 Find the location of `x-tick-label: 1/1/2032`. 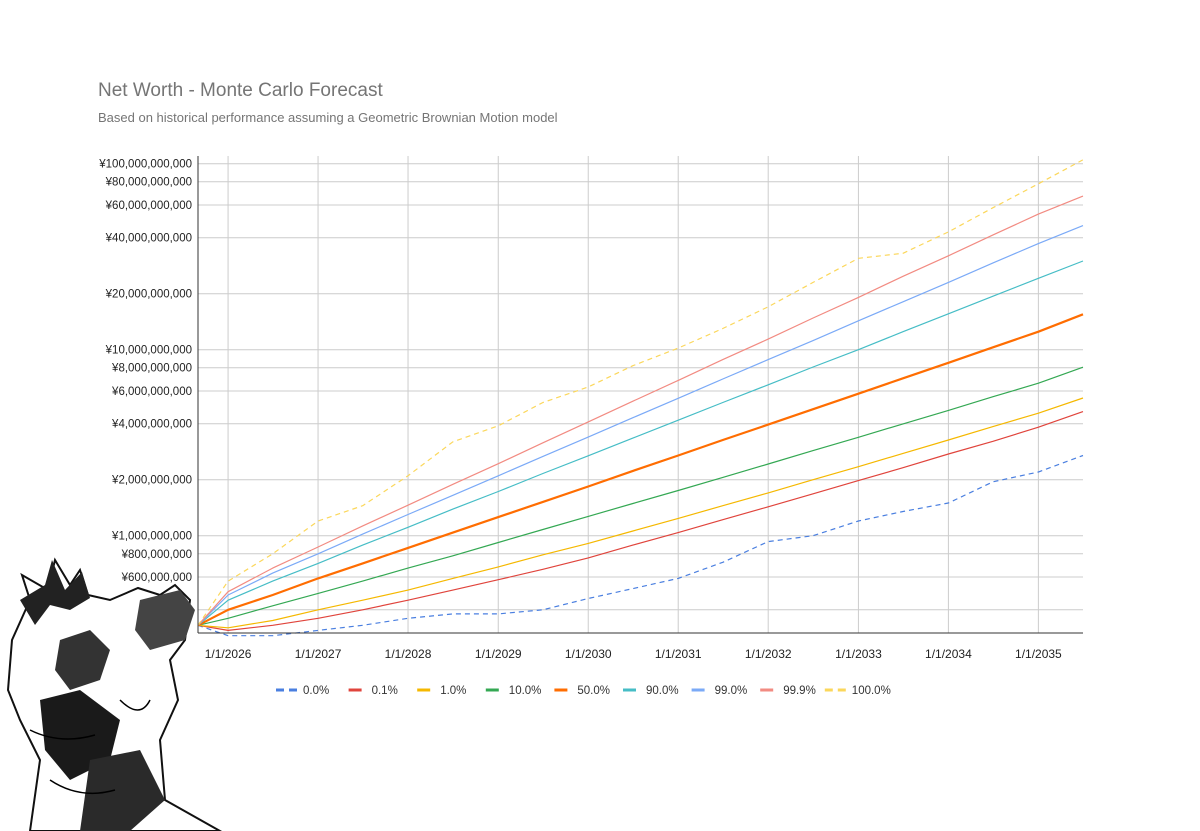

x-tick-label: 1/1/2032 is located at coordinates (768, 654).